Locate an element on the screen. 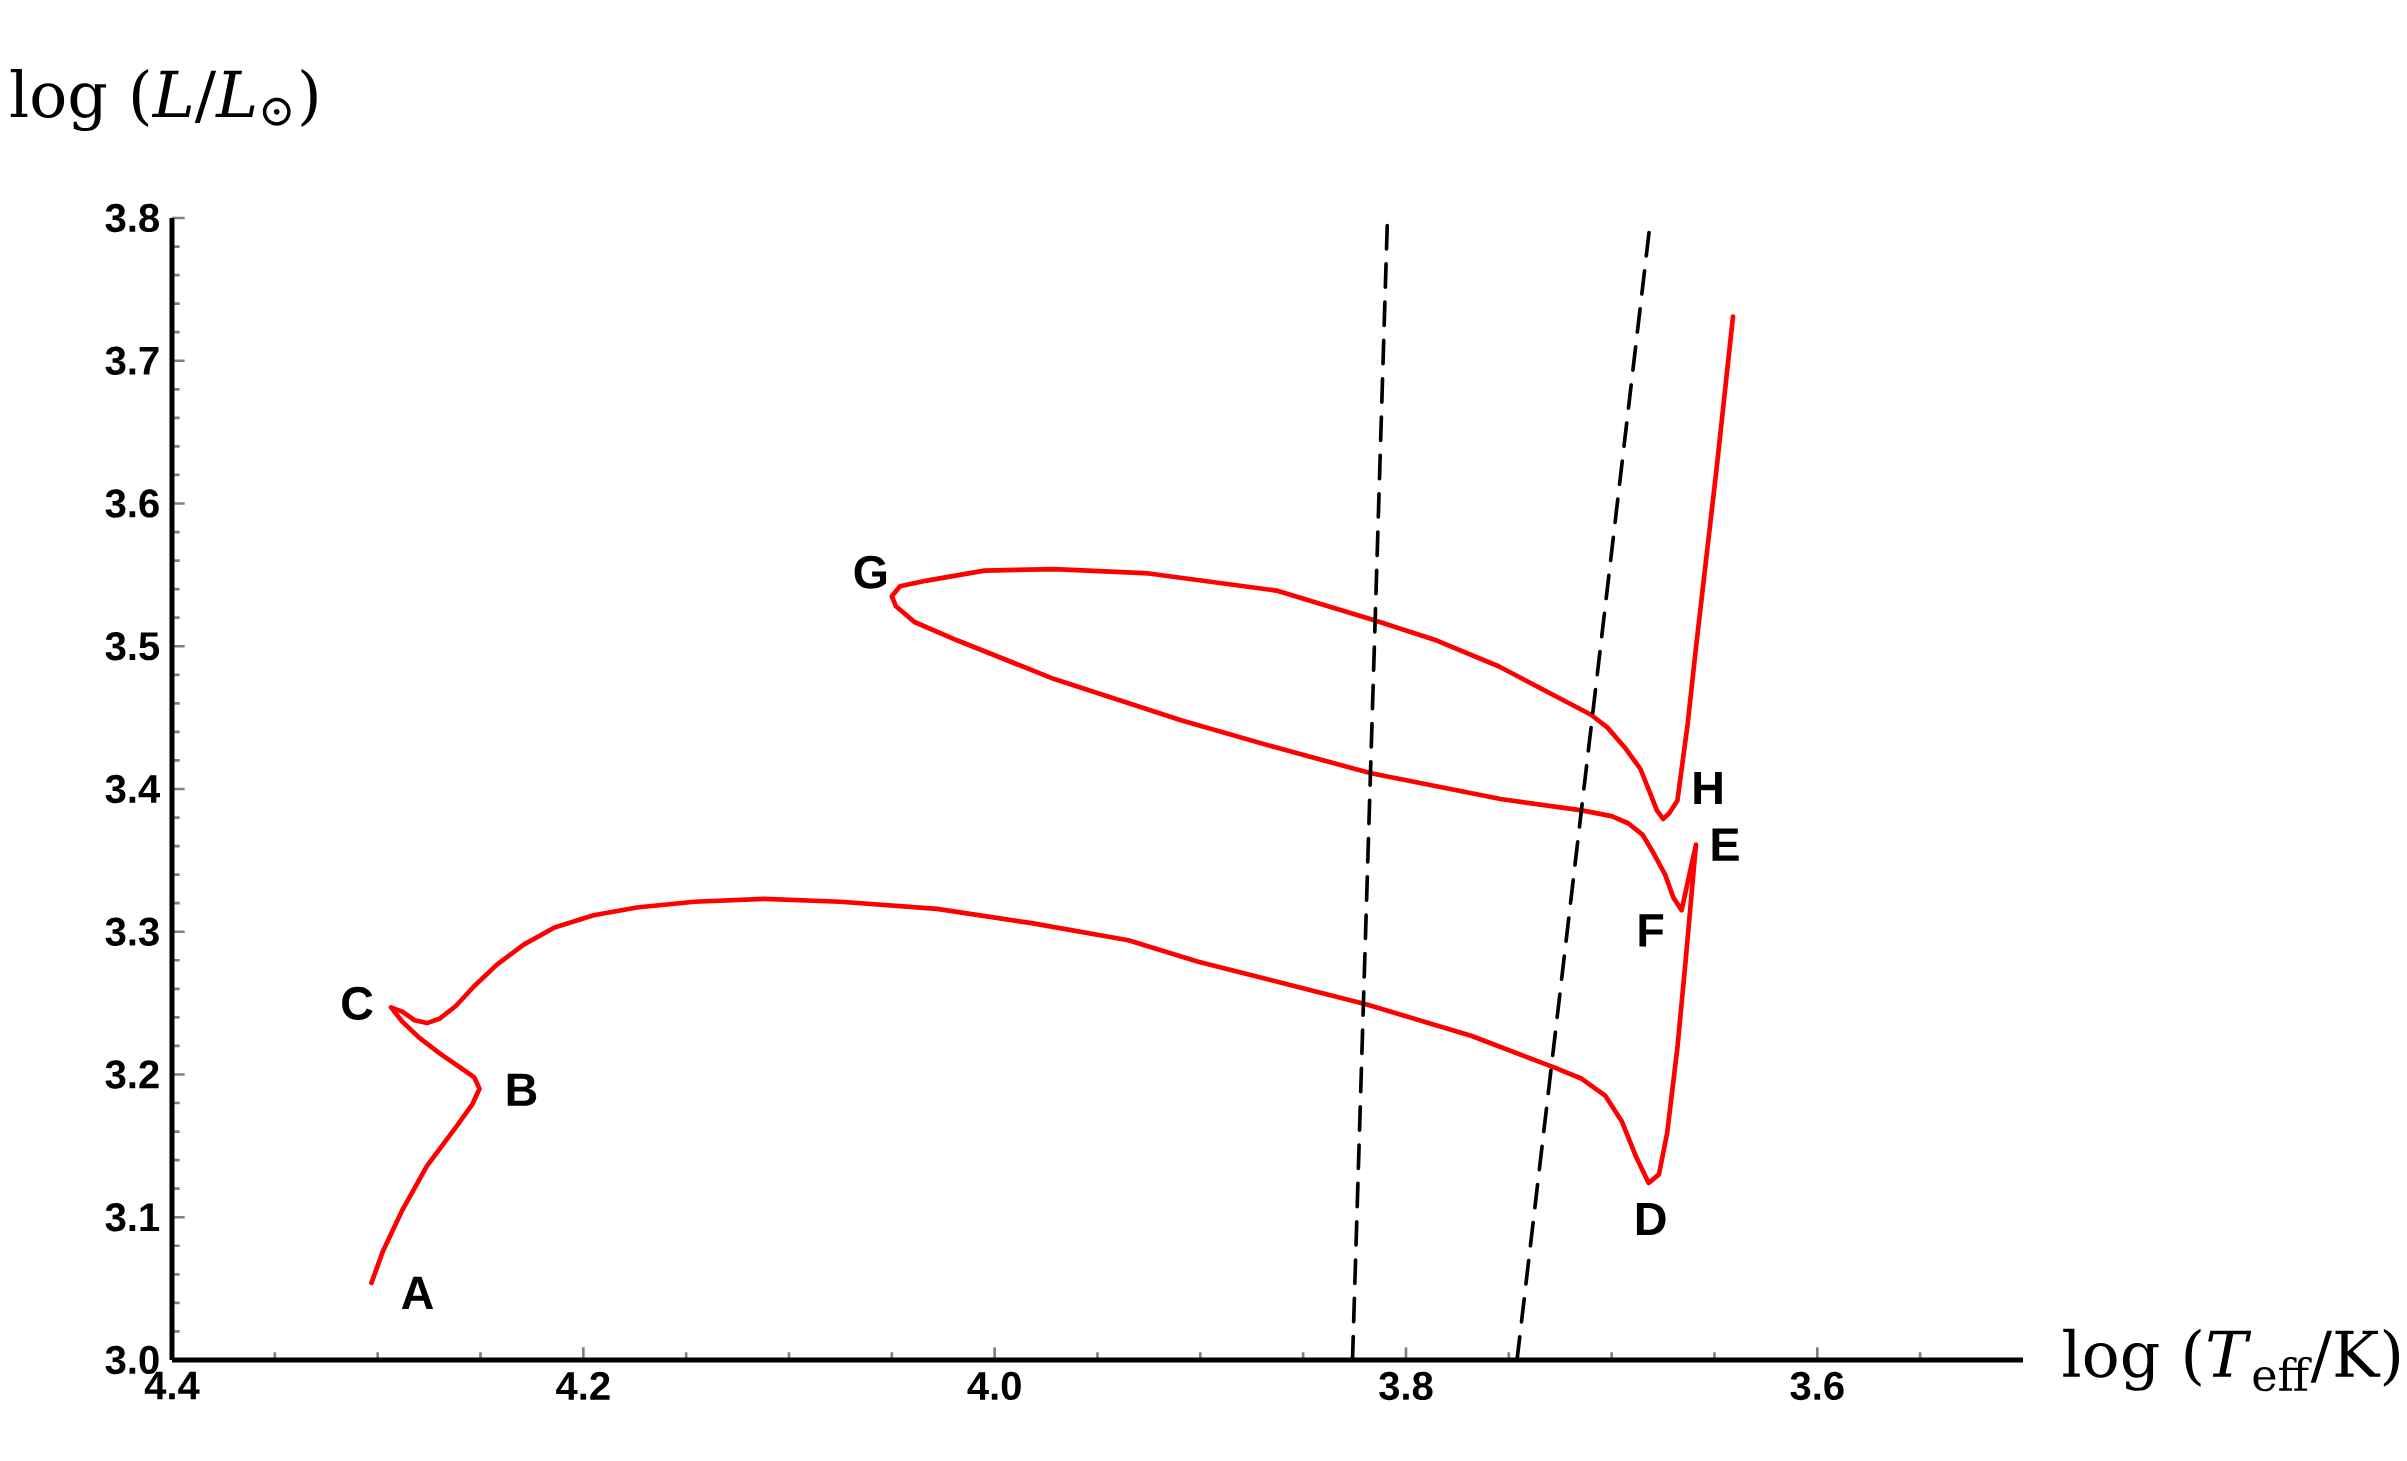 Image resolution: width=2407 pixels, height=1461 pixels. annotation: B is located at coordinates (522, 1089).